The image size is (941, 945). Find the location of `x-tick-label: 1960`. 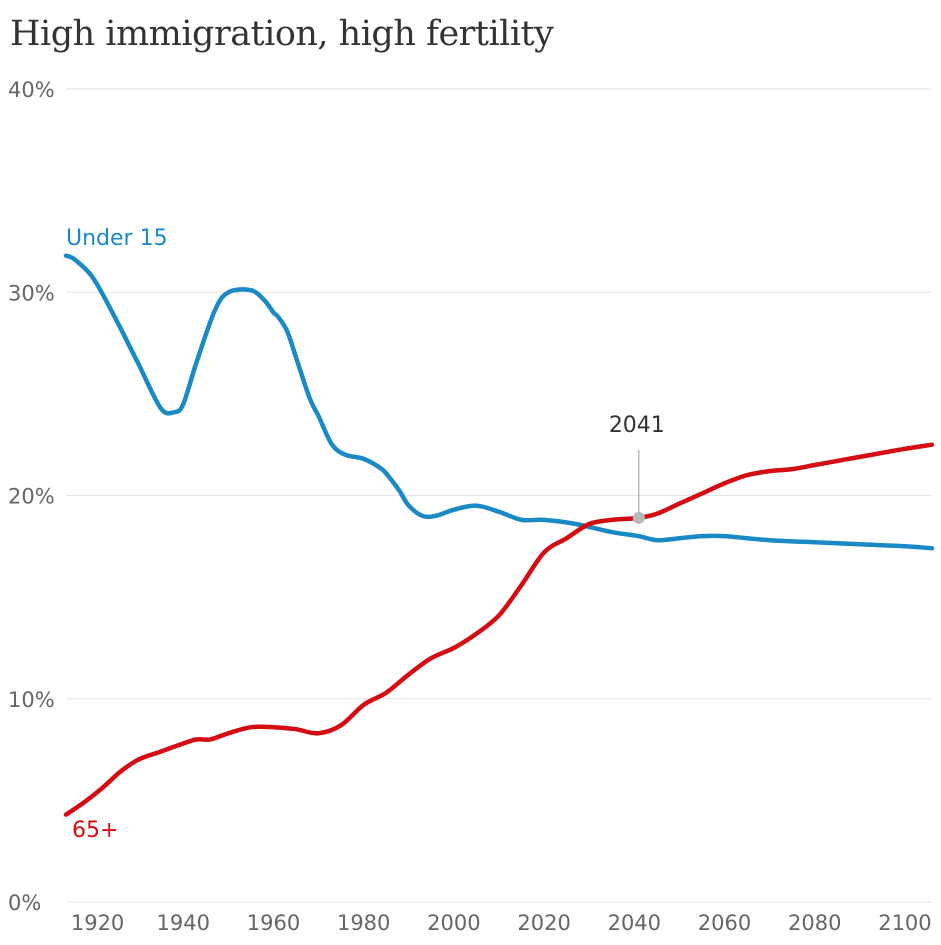

x-tick-label: 1960 is located at coordinates (273, 923).